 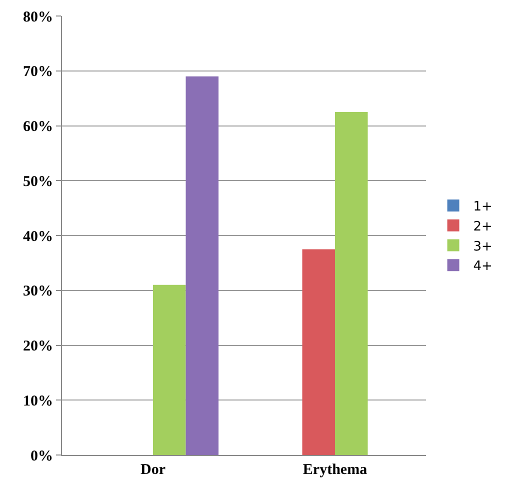 I want to click on y-tick-label: 60%, so click(x=38, y=127).